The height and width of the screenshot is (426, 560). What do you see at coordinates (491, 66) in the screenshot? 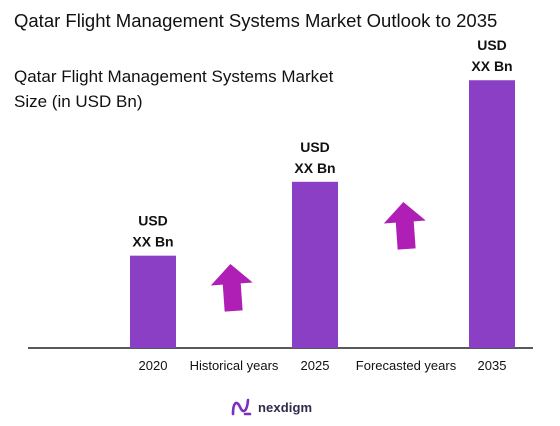
I see `data-label-2035-line2: XX Bn` at bounding box center [491, 66].